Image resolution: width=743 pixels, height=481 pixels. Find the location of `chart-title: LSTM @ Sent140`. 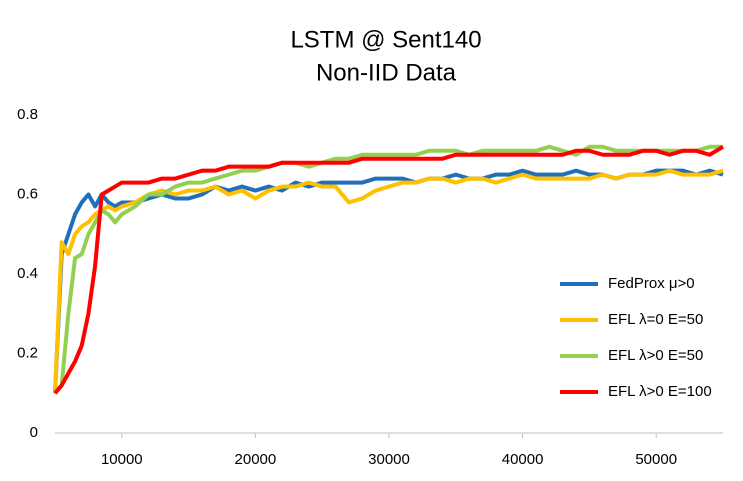

chart-title: LSTM @ Sent140 is located at coordinates (385, 39).